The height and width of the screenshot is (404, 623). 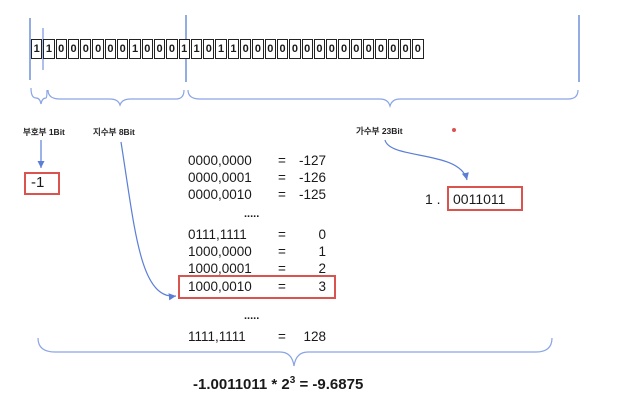 I want to click on exponent-code: 1000,0001, so click(x=220, y=268).